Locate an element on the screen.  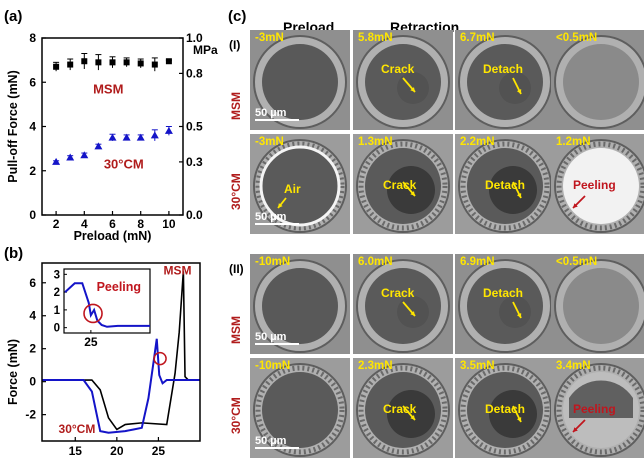
force-label: -3mN is located at coordinates (269, 38).